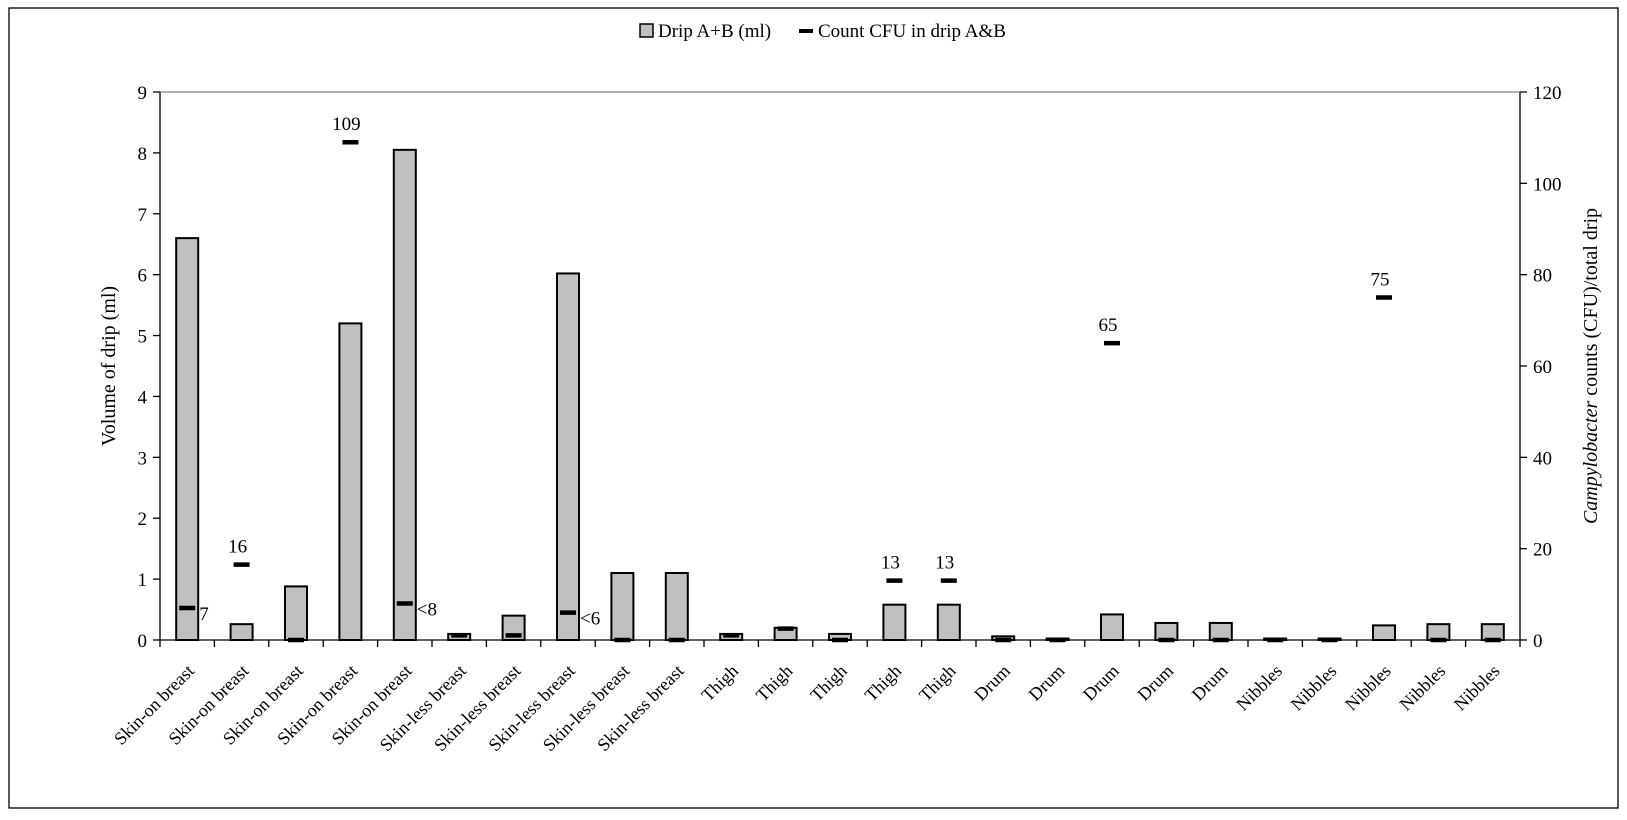 This screenshot has height=820, width=1627. I want to click on left-tick-label: 9, so click(143, 93).